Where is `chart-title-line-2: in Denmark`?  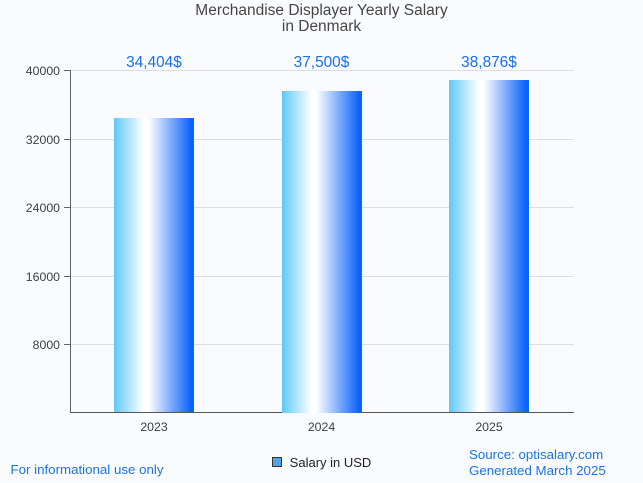
chart-title-line-2: in Denmark is located at coordinates (321, 26).